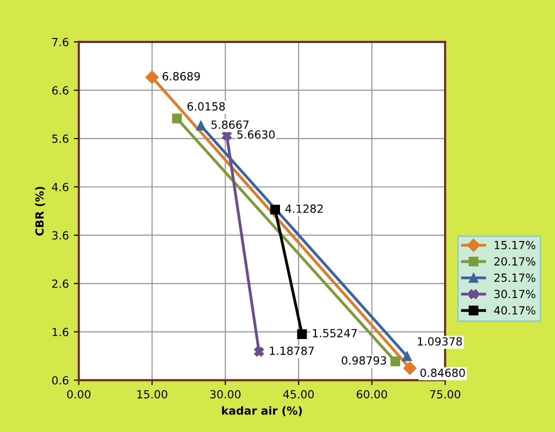 This screenshot has width=555, height=432. What do you see at coordinates (515, 294) in the screenshot?
I see `legend-label: 30.17%` at bounding box center [515, 294].